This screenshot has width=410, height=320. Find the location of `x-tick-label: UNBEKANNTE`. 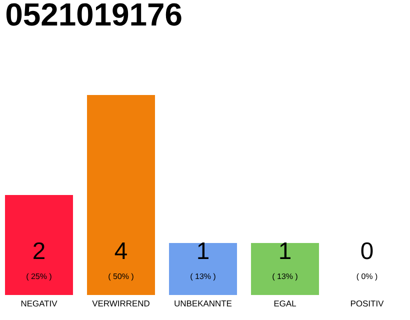

x-tick-label: UNBEKANNTE is located at coordinates (203, 303).